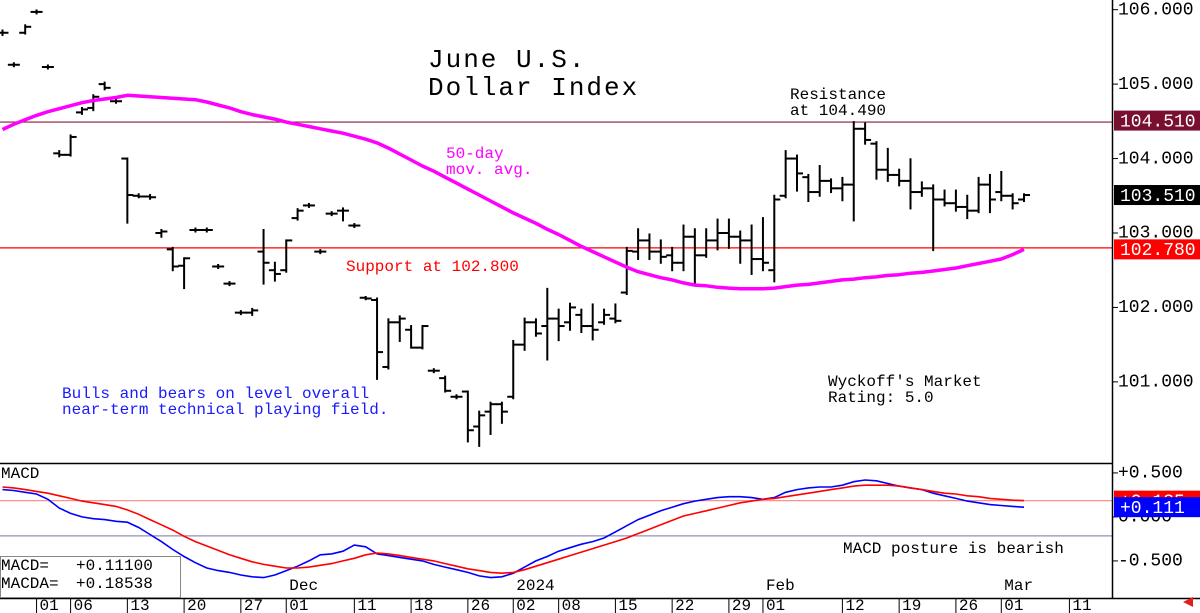  I want to click on annotation: Bulls and bears on level overall, so click(215, 394).